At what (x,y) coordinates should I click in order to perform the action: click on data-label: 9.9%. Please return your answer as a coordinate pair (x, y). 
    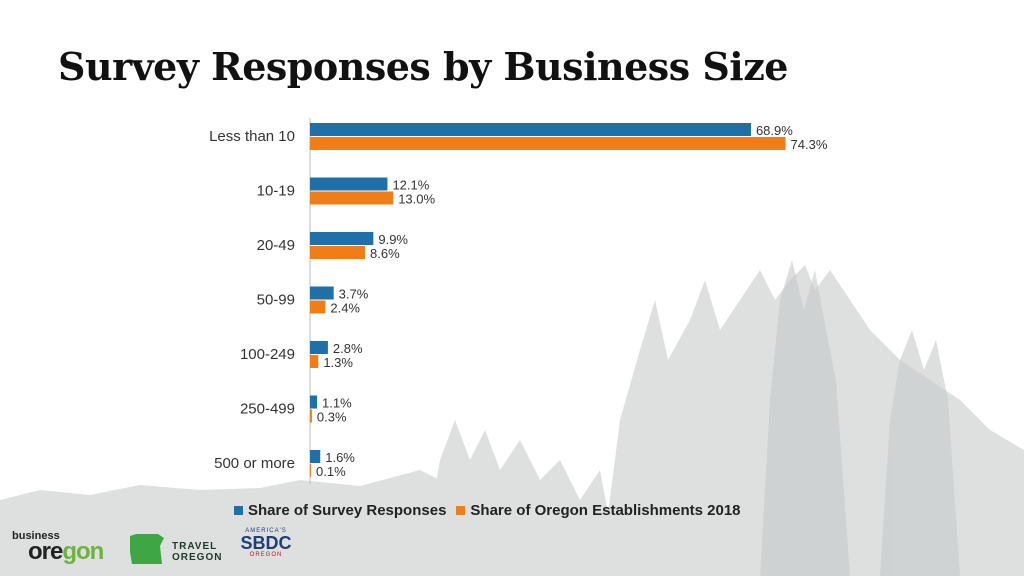
    Looking at the image, I should click on (393, 239).